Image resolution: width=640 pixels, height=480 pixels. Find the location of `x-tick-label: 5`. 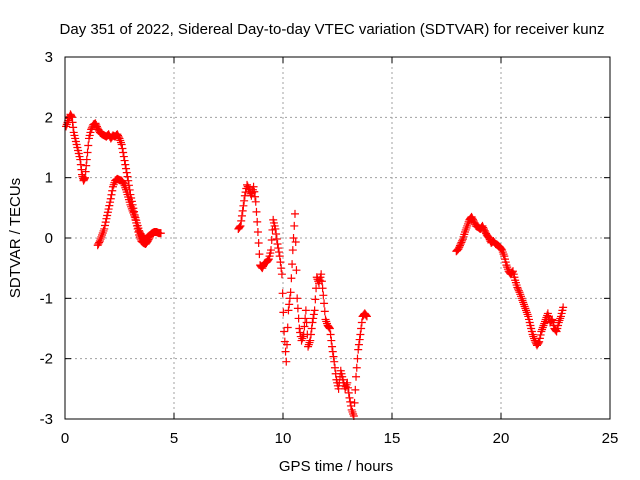

x-tick-label: 5 is located at coordinates (174, 438).